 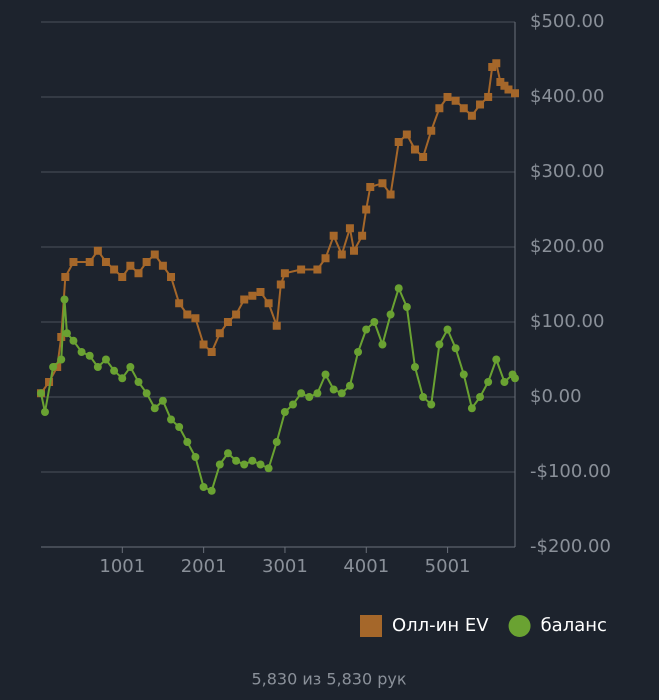 What do you see at coordinates (570, 546) in the screenshot?
I see `y-tick-label: -$200.00` at bounding box center [570, 546].